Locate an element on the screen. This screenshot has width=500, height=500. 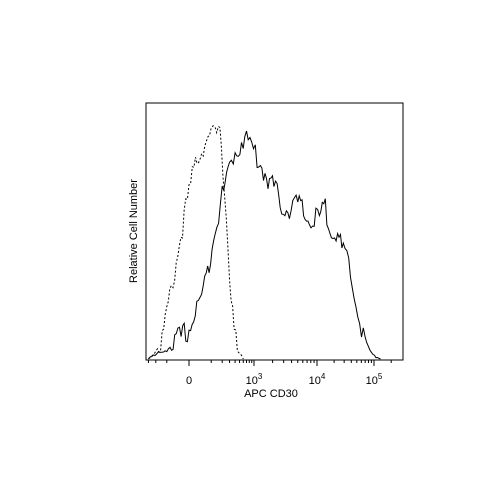
x-tick-label-2: 10⁴ is located at coordinates (317, 379).